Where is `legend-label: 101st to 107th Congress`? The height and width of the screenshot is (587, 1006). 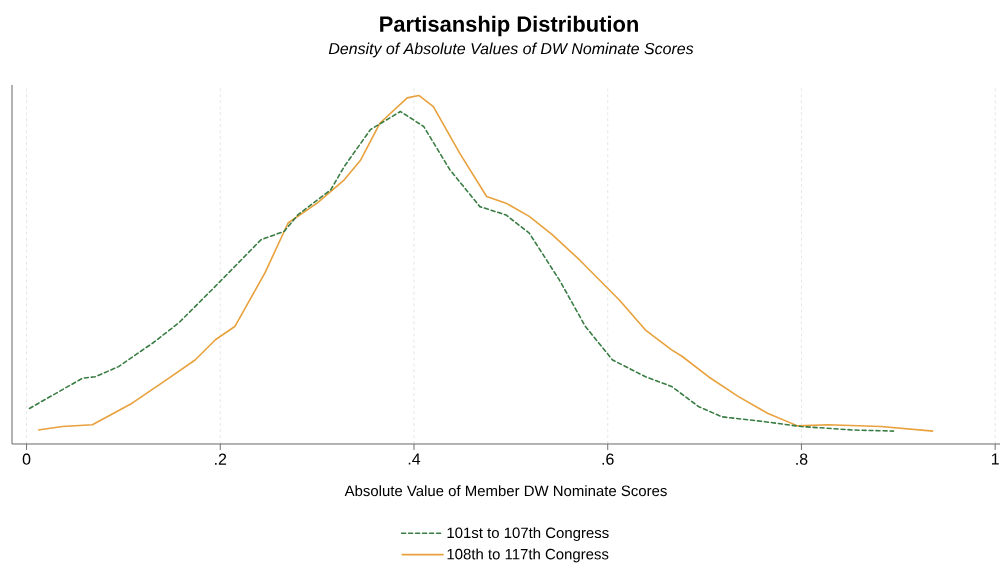
legend-label: 101st to 107th Congress is located at coordinates (528, 534).